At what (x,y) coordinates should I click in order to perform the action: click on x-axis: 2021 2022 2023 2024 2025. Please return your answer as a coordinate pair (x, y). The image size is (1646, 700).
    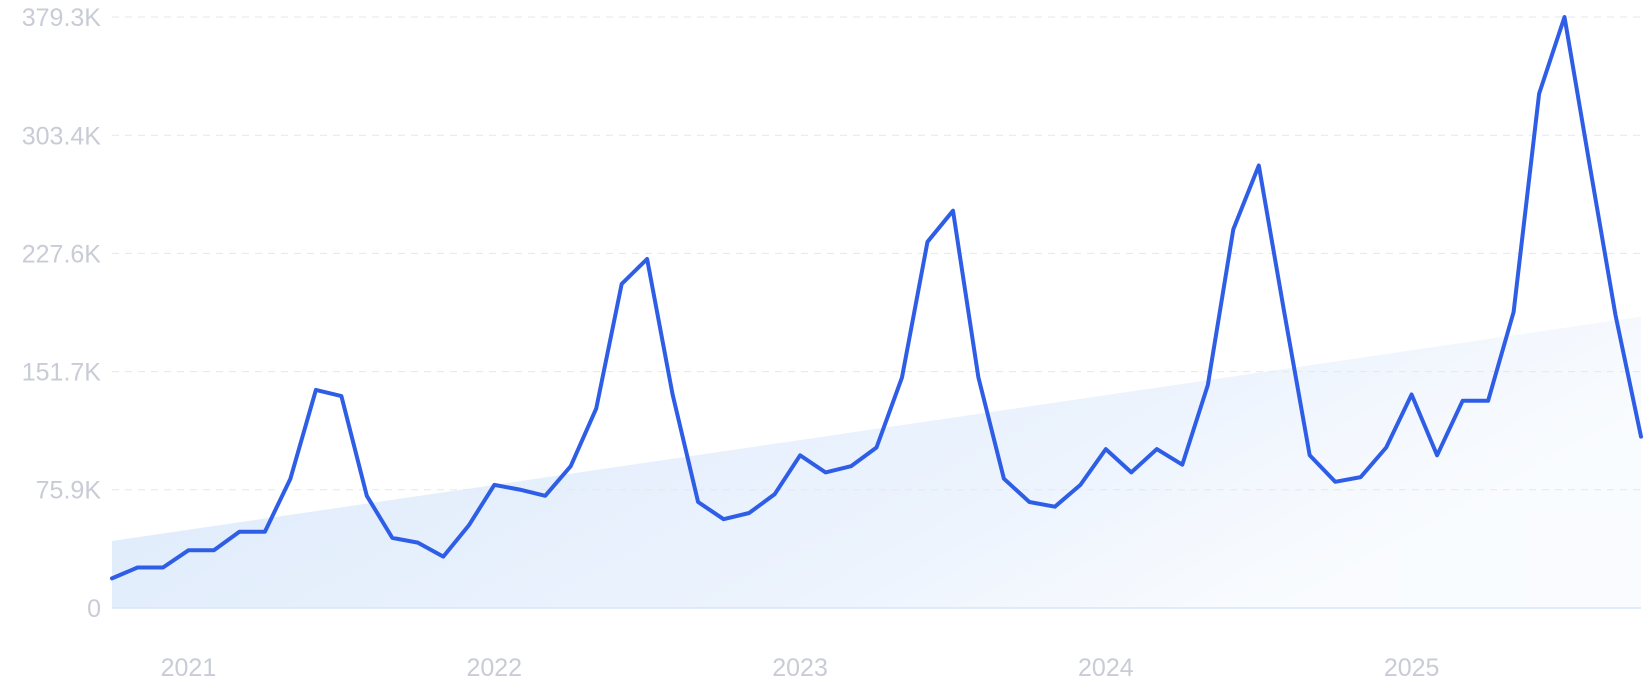
    Looking at the image, I should click on (800, 668).